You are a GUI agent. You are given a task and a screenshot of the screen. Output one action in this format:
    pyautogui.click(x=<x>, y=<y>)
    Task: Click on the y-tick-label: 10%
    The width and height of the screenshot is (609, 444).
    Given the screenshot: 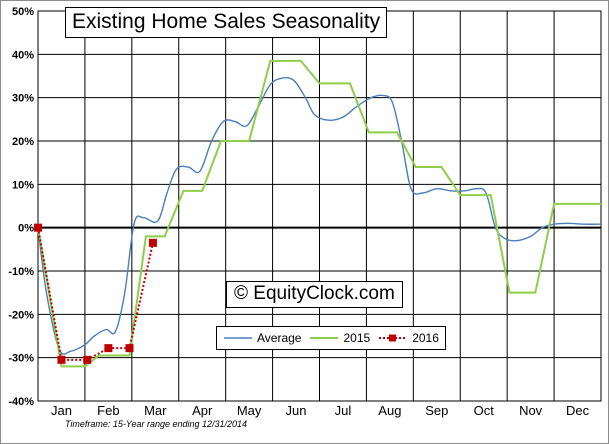 What is the action you would take?
    pyautogui.click(x=23, y=185)
    